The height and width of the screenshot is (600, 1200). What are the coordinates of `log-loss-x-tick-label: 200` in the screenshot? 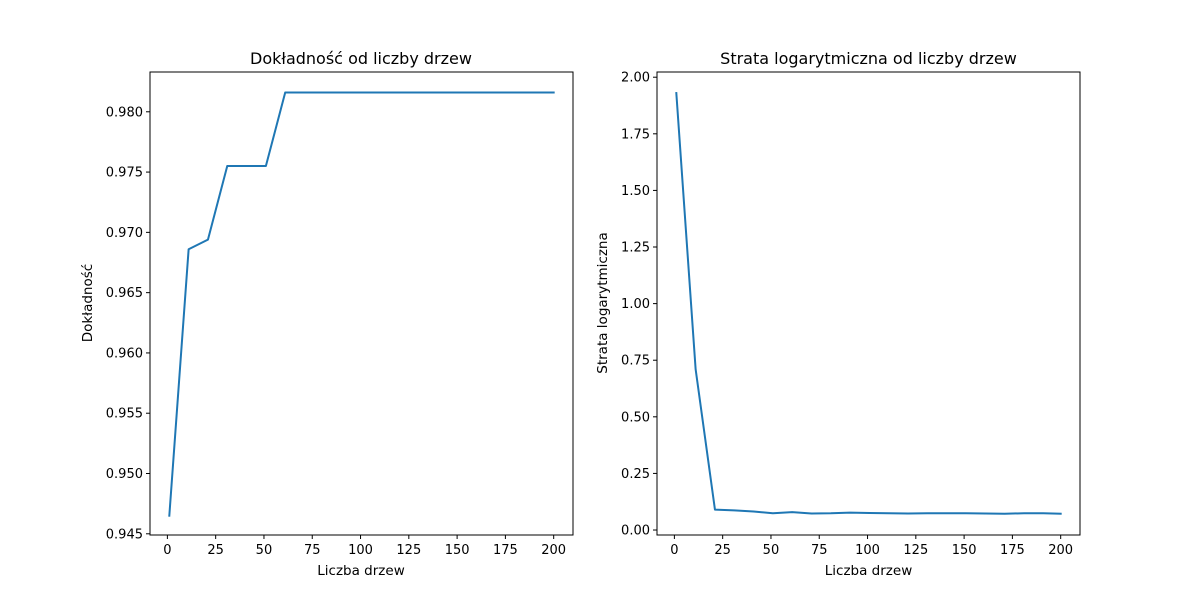 It's located at (1060, 550).